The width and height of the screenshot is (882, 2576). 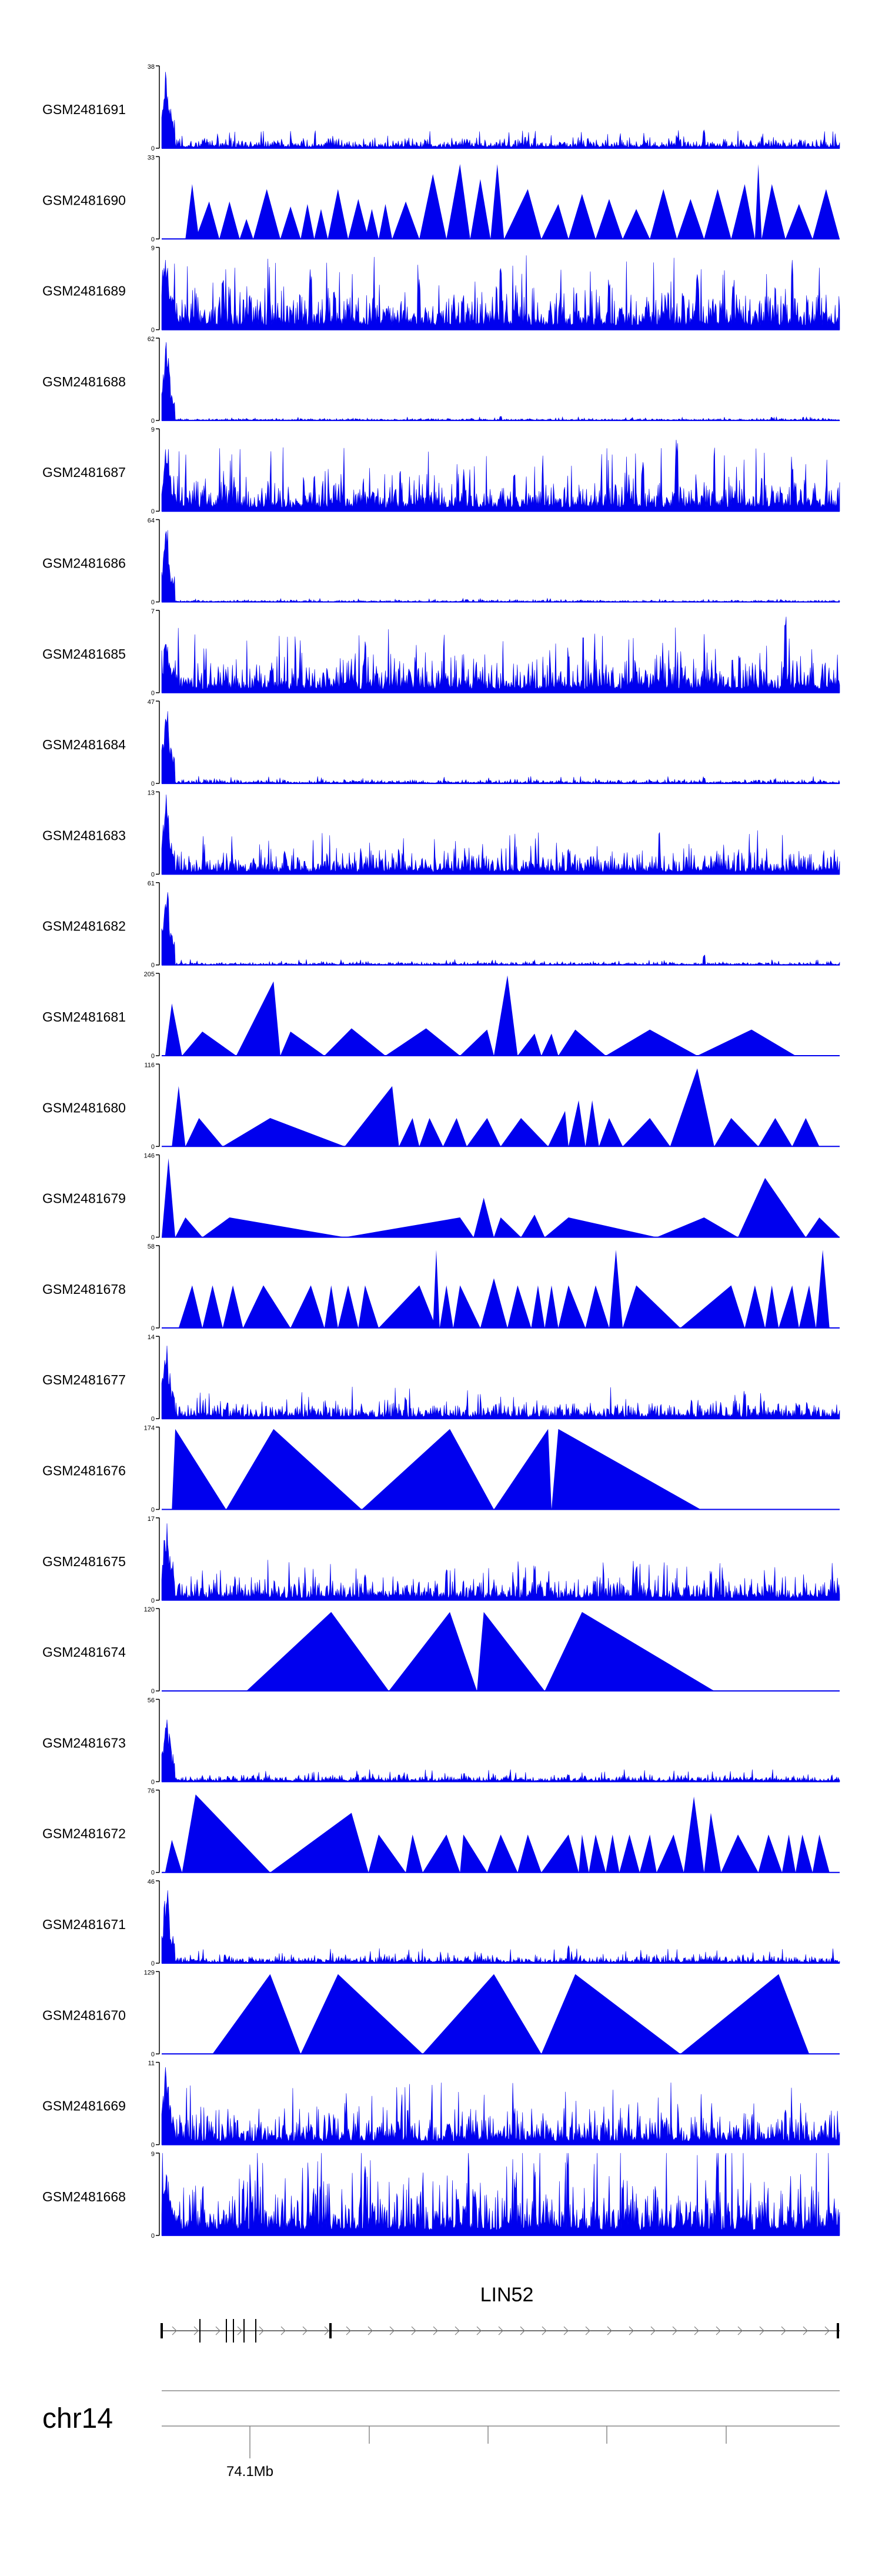 What do you see at coordinates (149, 1156) in the screenshot?
I see `y-max-label: 146` at bounding box center [149, 1156].